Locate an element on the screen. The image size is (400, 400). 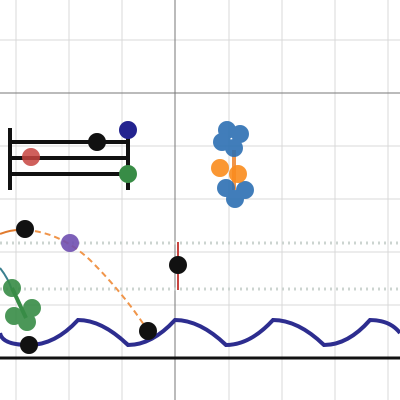
green-cluster is located at coordinates (22, 305).